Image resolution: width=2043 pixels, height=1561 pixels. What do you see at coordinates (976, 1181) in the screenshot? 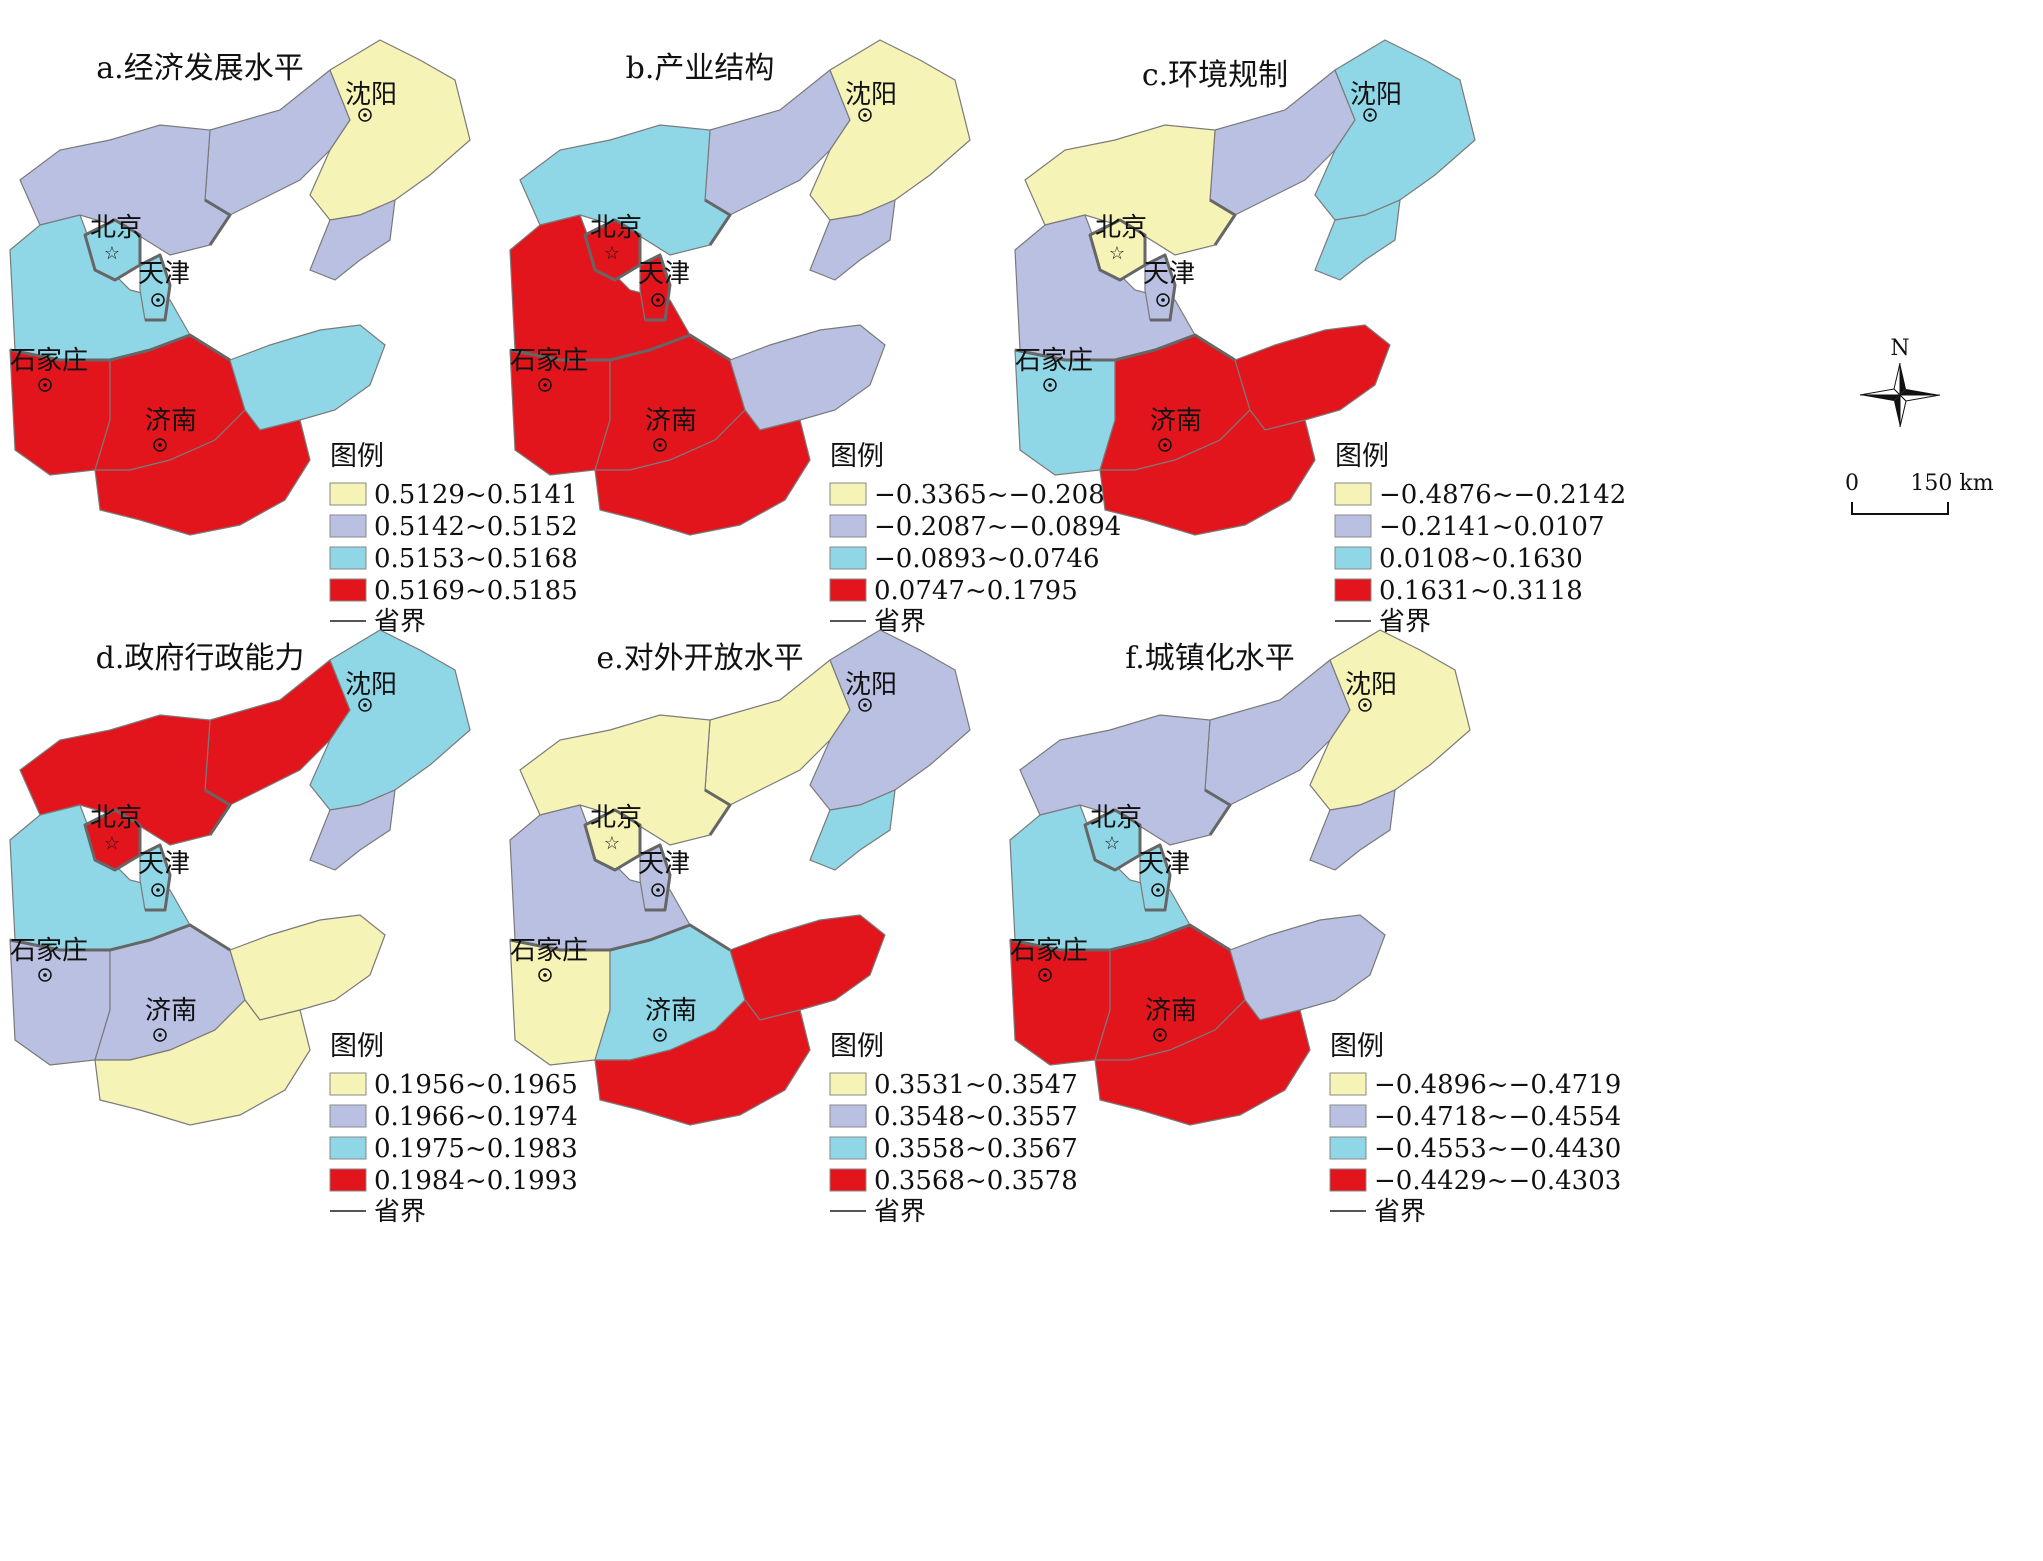
I see `legend-label: 0.3568~0.3578` at bounding box center [976, 1181].